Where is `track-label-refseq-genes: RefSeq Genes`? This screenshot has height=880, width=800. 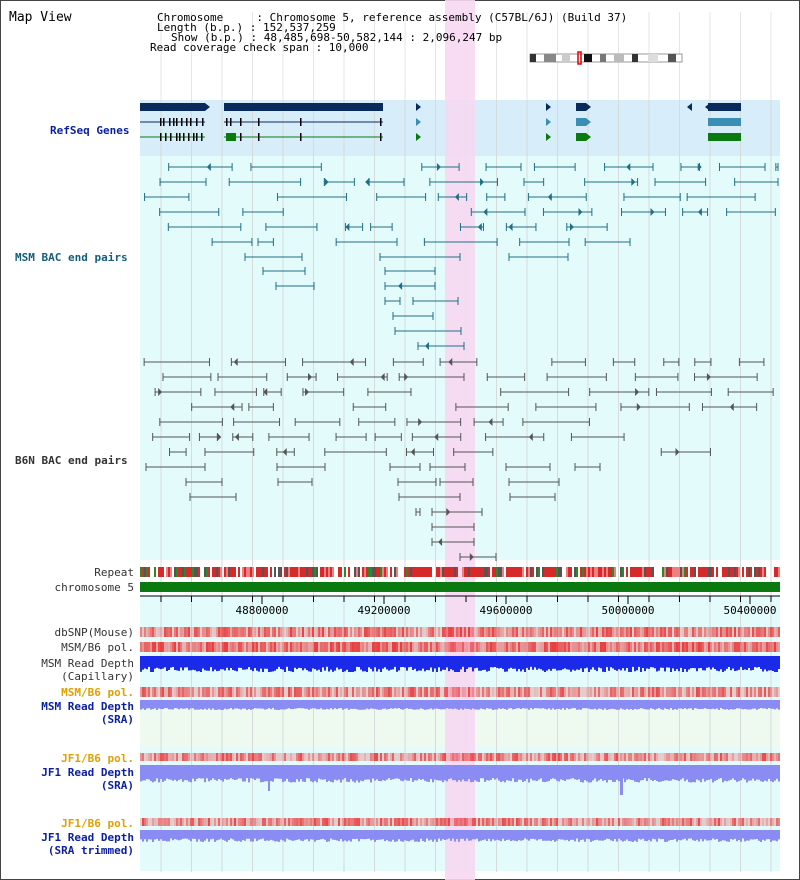 track-label-refseq-genes: RefSeq Genes is located at coordinates (90, 130).